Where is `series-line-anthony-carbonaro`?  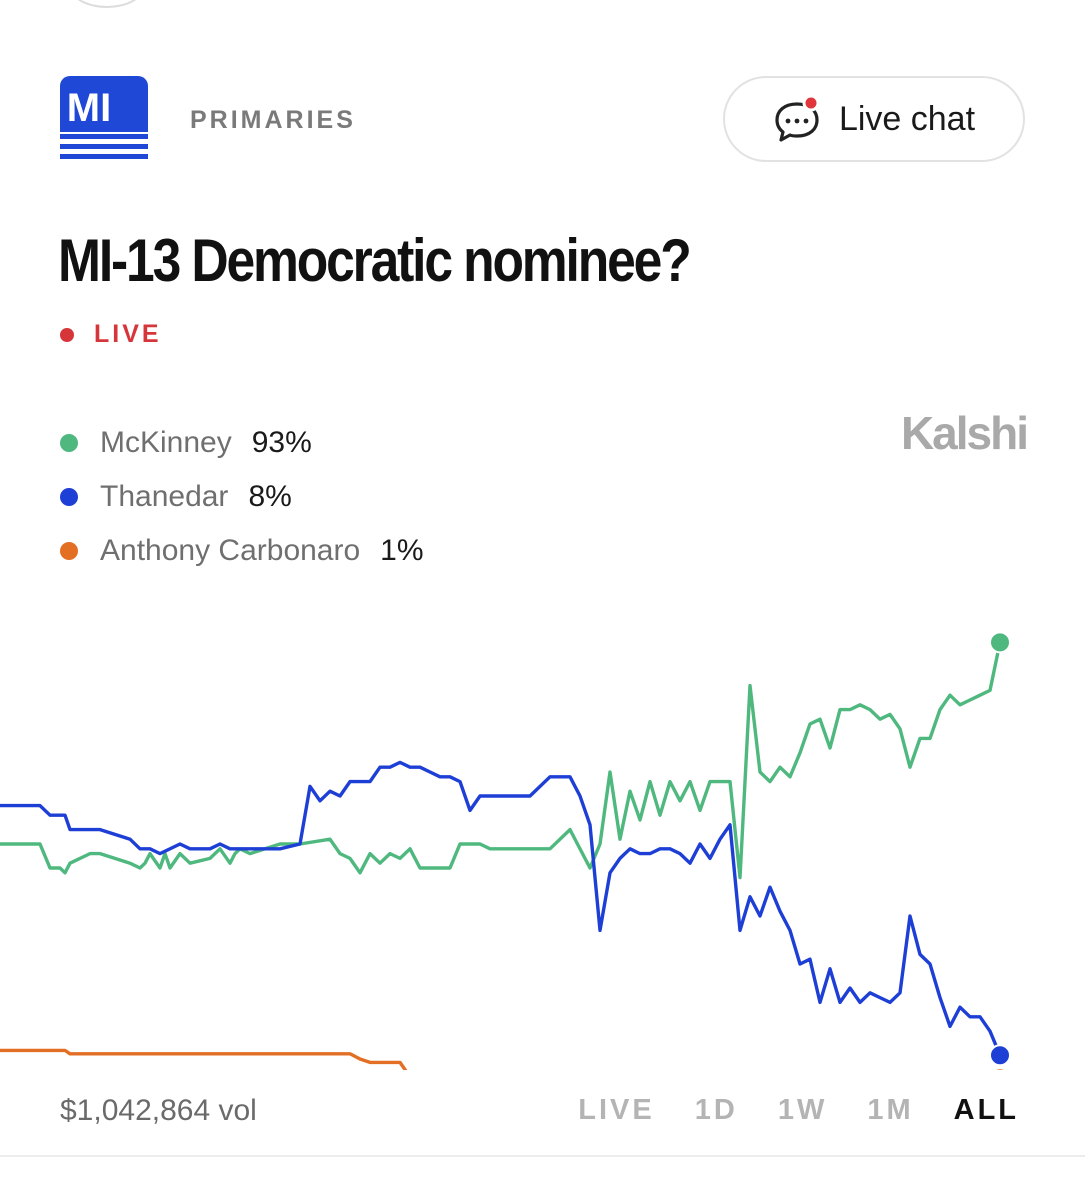
series-line-anthony-carbonaro is located at coordinates (204, 1059).